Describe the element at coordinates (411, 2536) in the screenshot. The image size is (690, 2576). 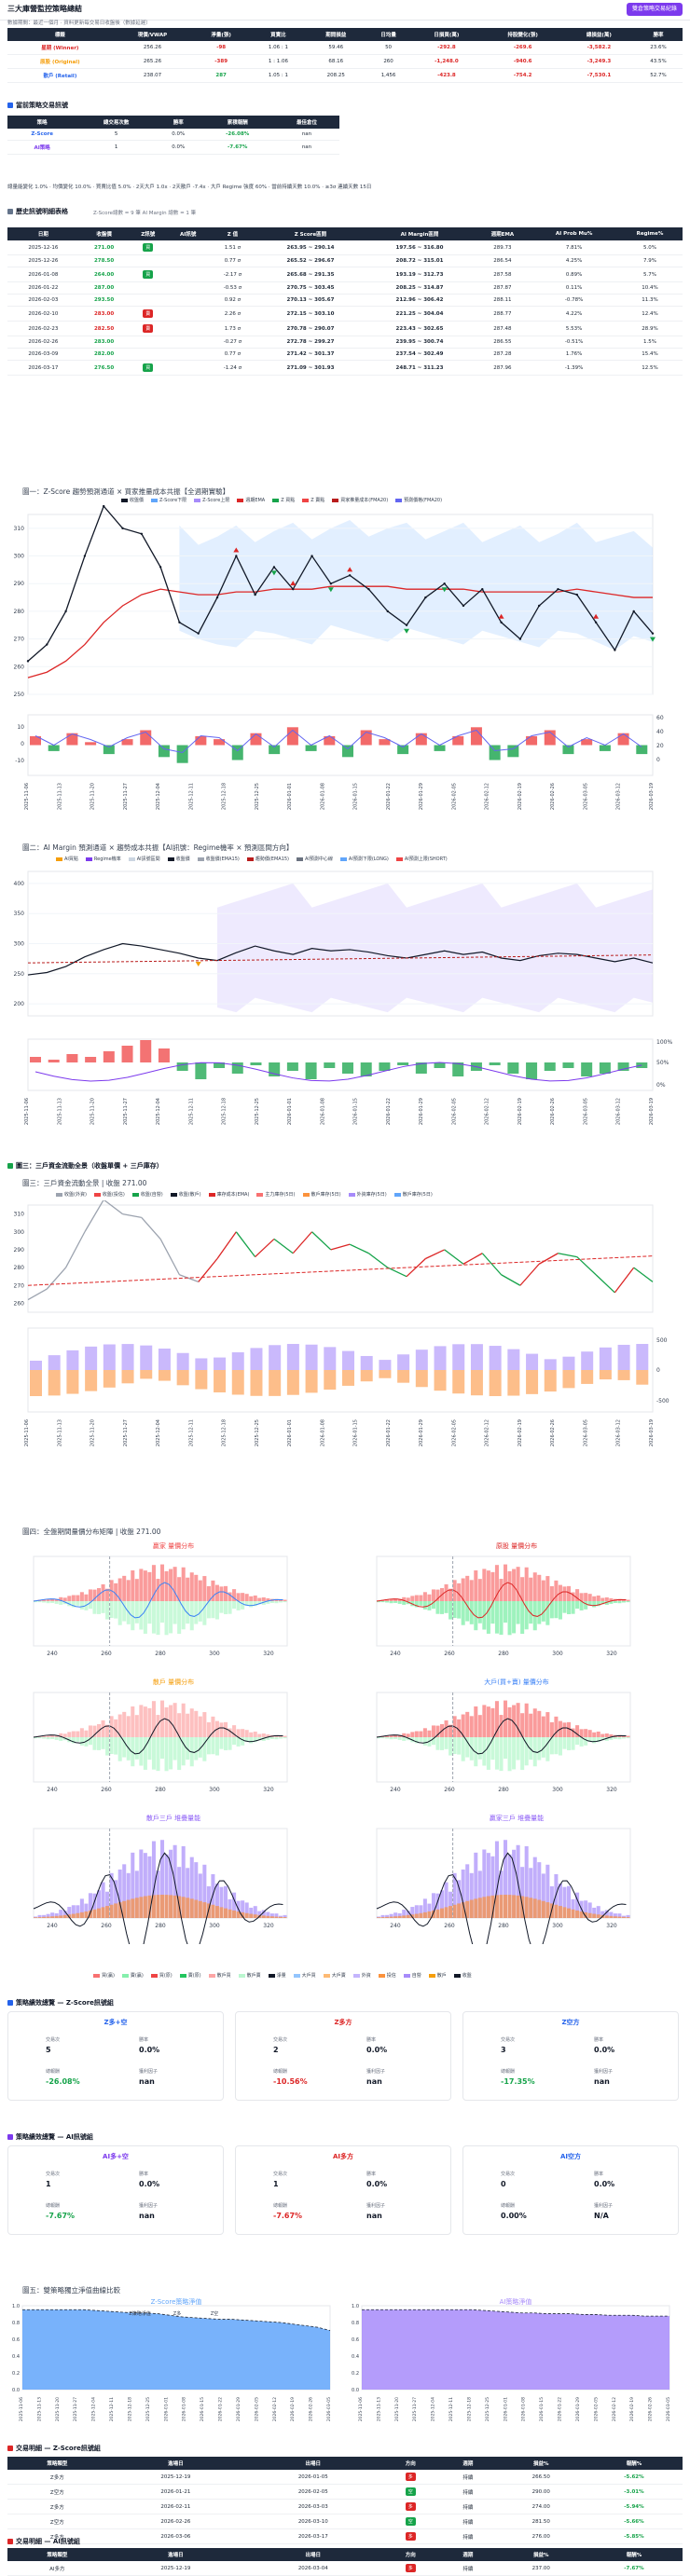
I see `table-cell: 多` at that location.